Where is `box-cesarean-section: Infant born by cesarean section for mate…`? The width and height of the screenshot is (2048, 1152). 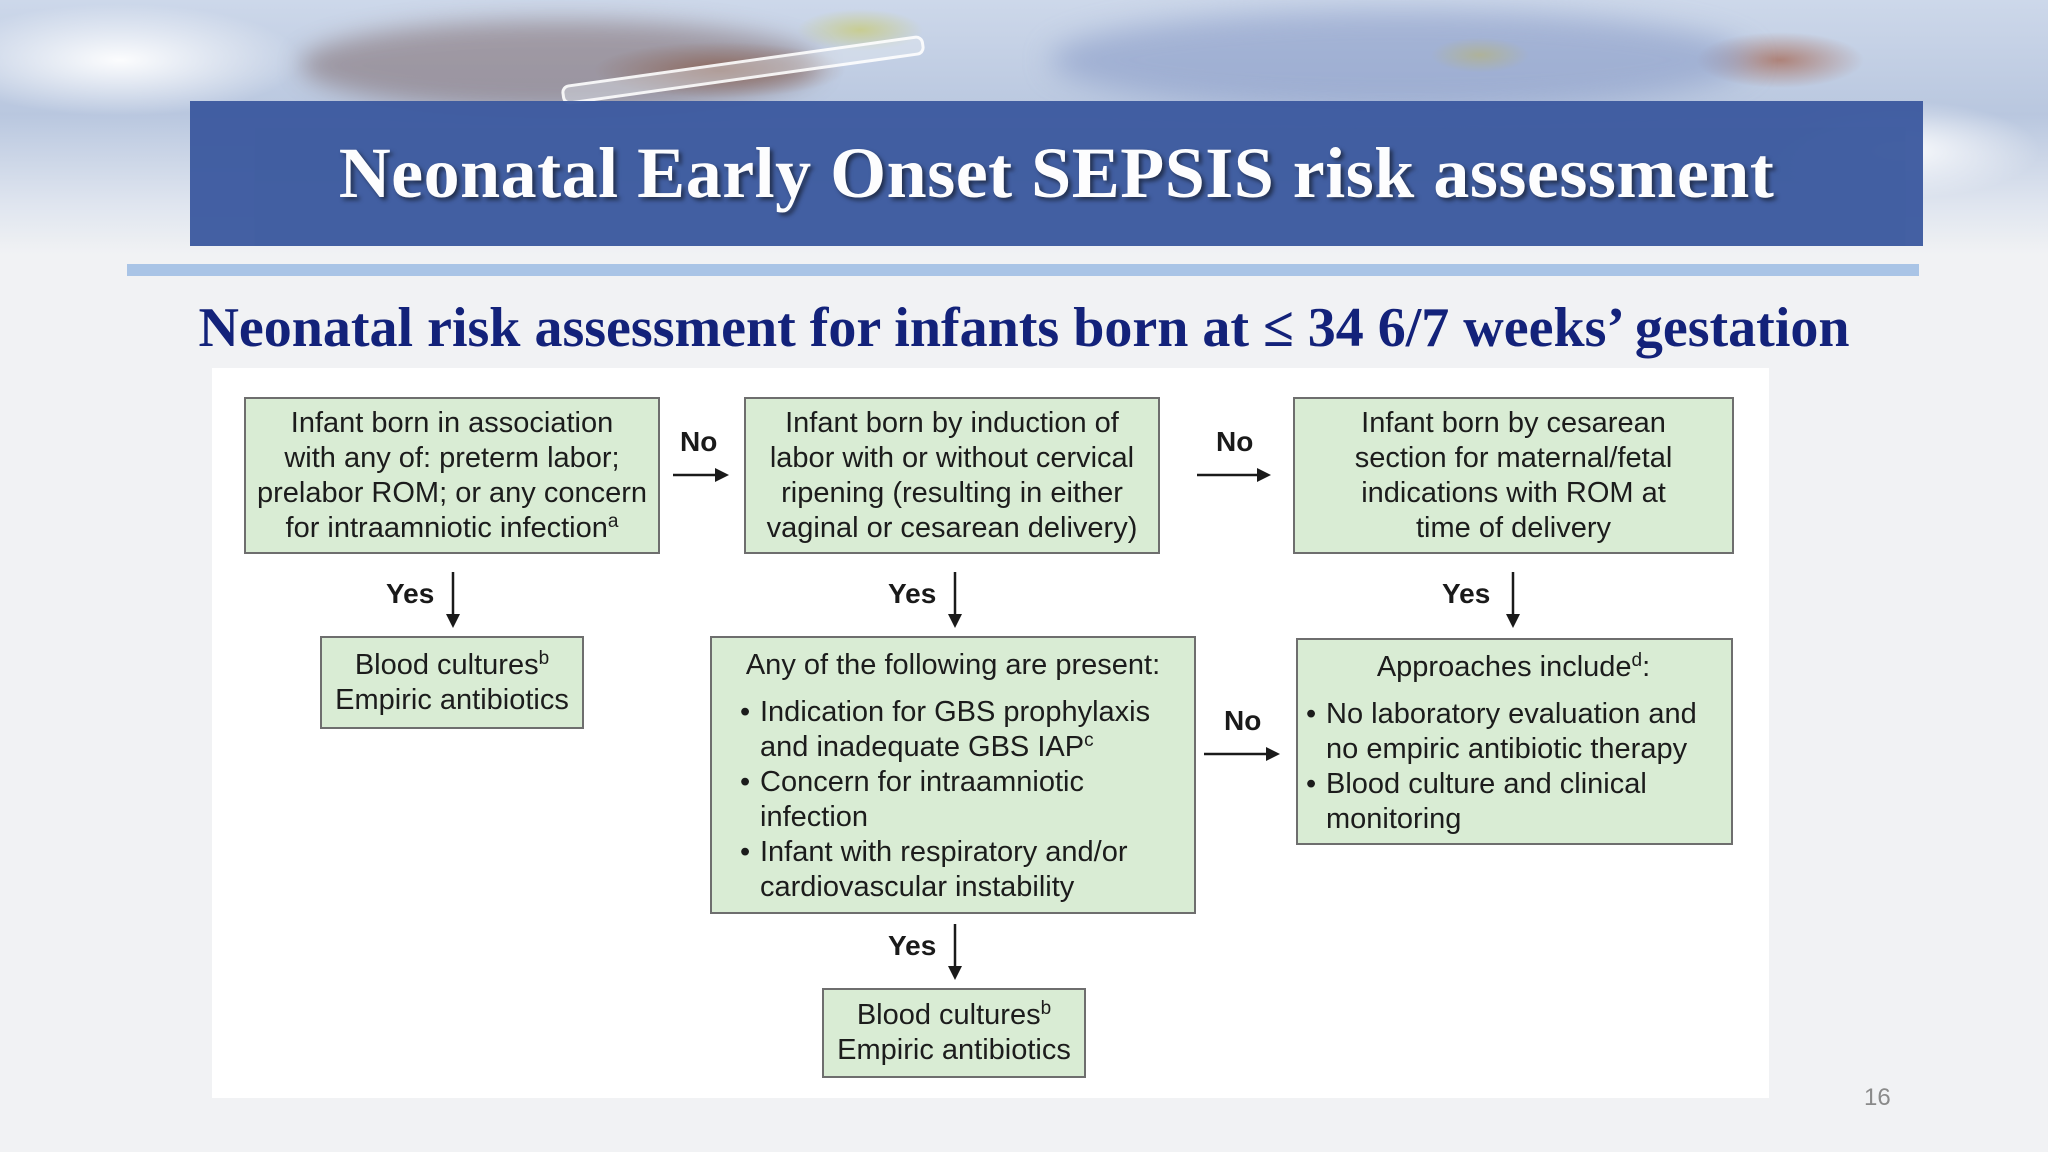
box-cesarean-section: Infant born by cesarean section for mate… is located at coordinates (1513, 475).